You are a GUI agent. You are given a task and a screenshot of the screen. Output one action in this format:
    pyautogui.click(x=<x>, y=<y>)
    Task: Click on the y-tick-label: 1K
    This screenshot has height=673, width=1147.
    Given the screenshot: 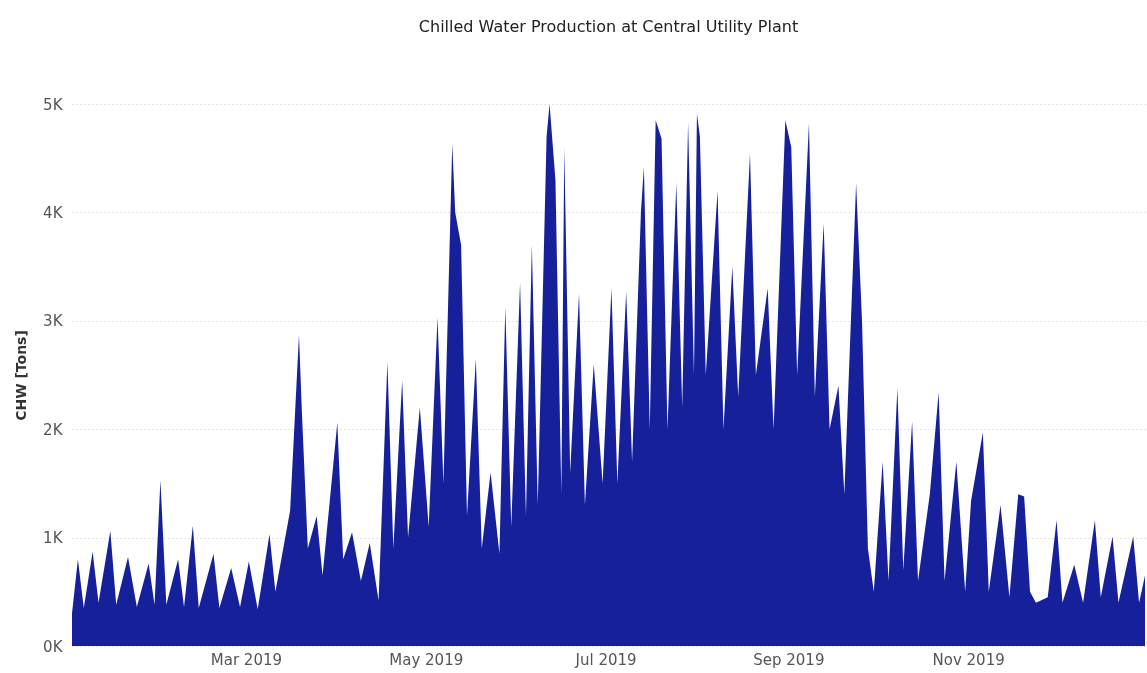 What is the action you would take?
    pyautogui.click(x=53, y=538)
    